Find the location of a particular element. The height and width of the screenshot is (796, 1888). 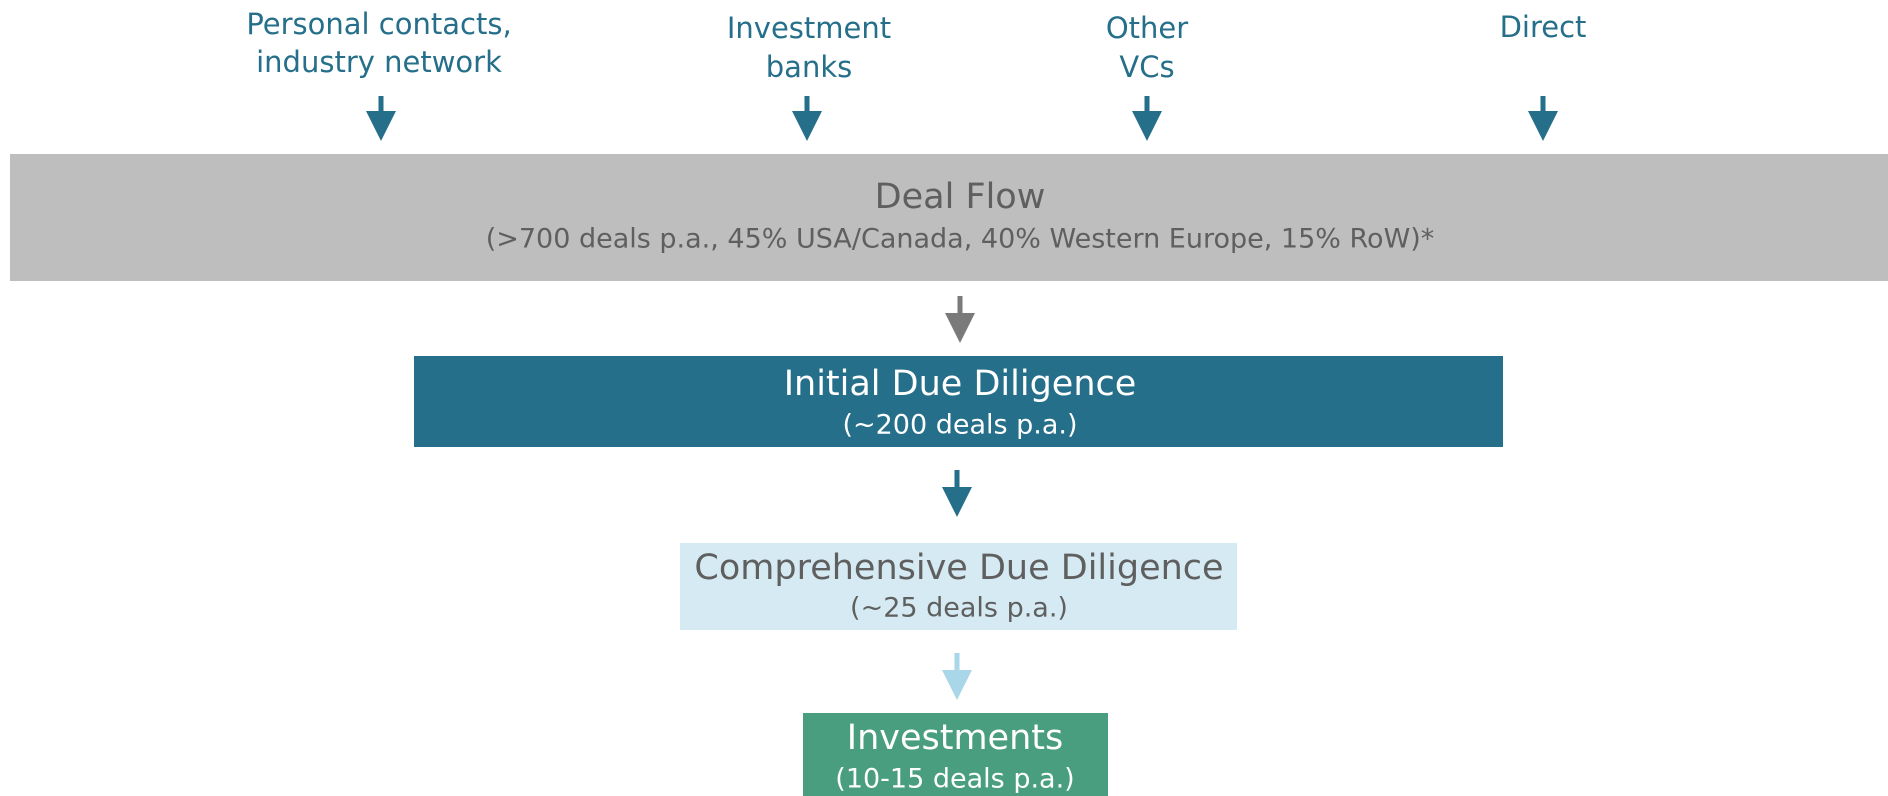

stage-subtitle: (~200 deals p.a.) is located at coordinates (959, 425).